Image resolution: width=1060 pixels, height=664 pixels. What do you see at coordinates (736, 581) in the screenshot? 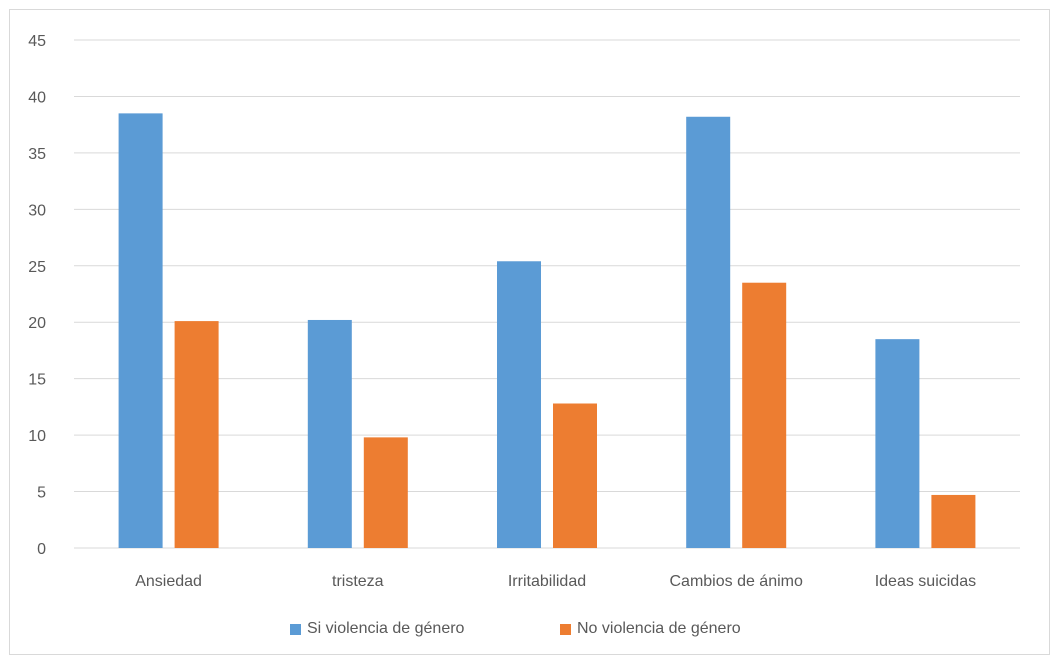
I see `x-tick-label: Cambios de ánimo` at bounding box center [736, 581].